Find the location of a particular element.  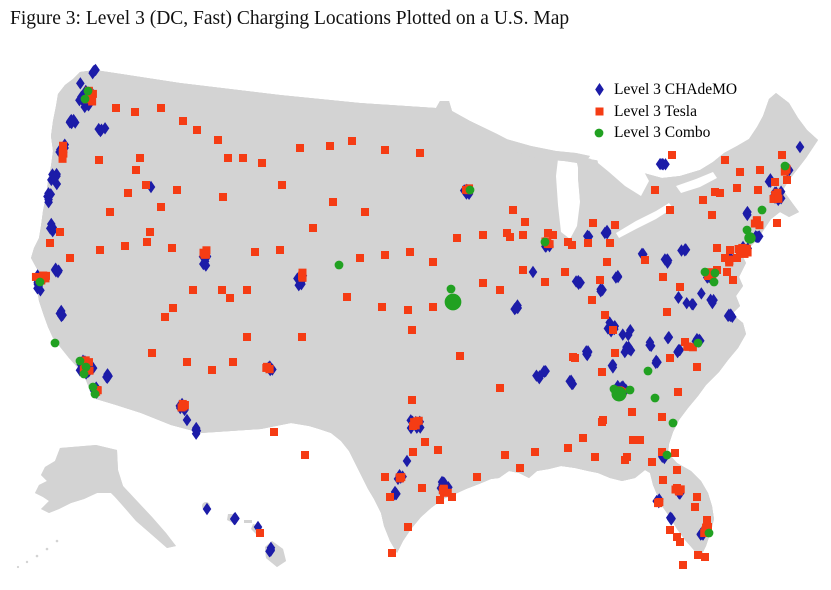

alaska-grid is located at coordinates (105, 496).